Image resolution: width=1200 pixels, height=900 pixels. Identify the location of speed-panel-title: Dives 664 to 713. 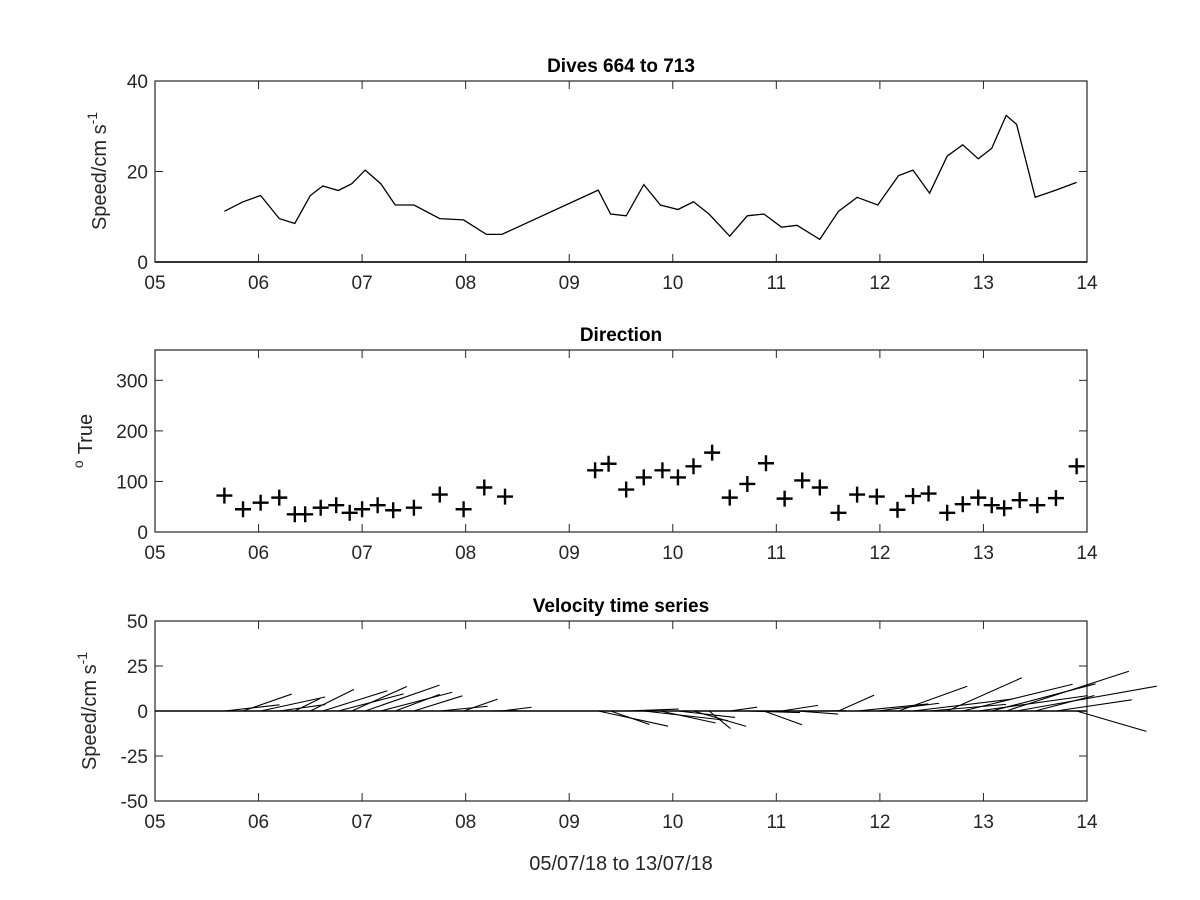
(621, 66).